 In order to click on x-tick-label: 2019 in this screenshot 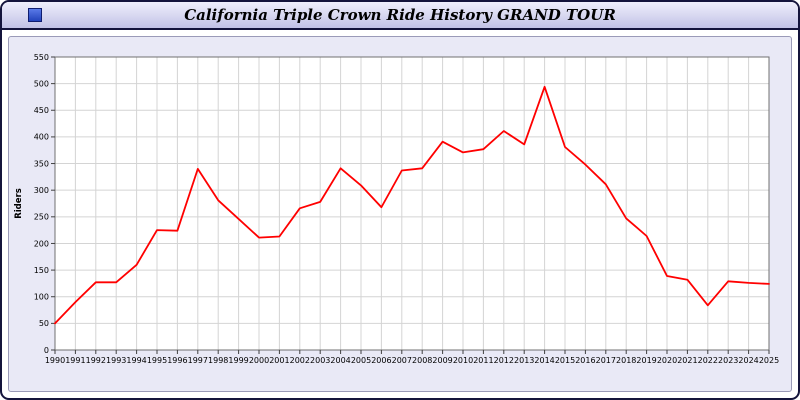, I will do `click(646, 360)`.